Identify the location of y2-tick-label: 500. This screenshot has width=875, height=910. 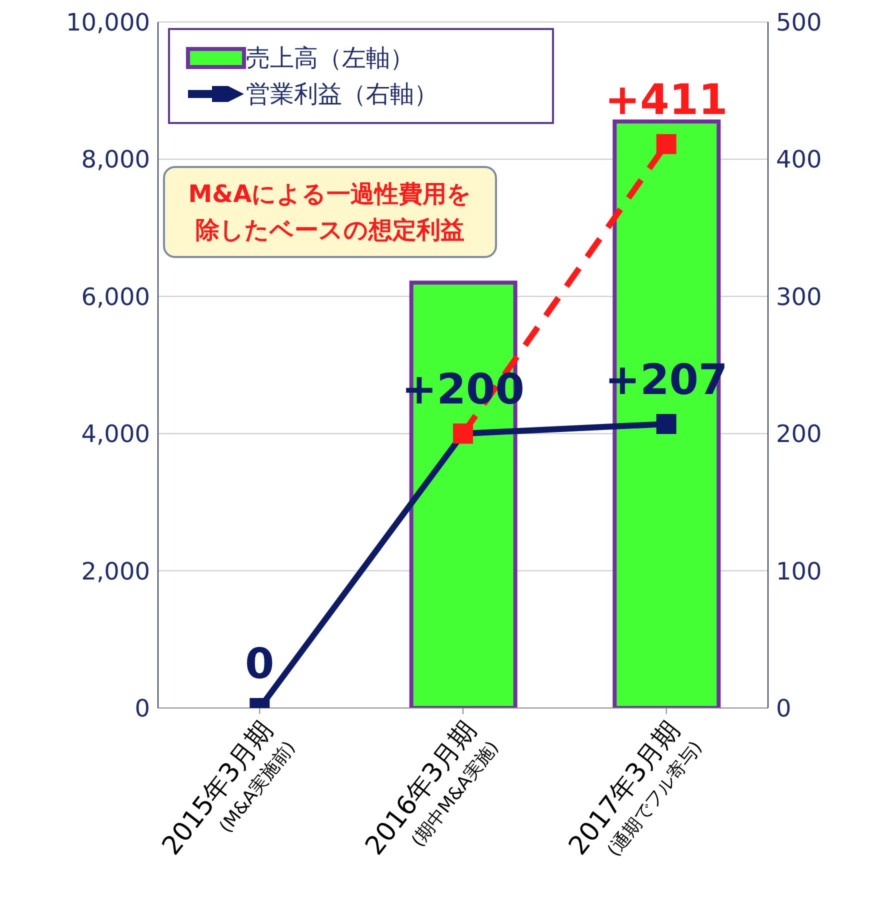
(799, 22).